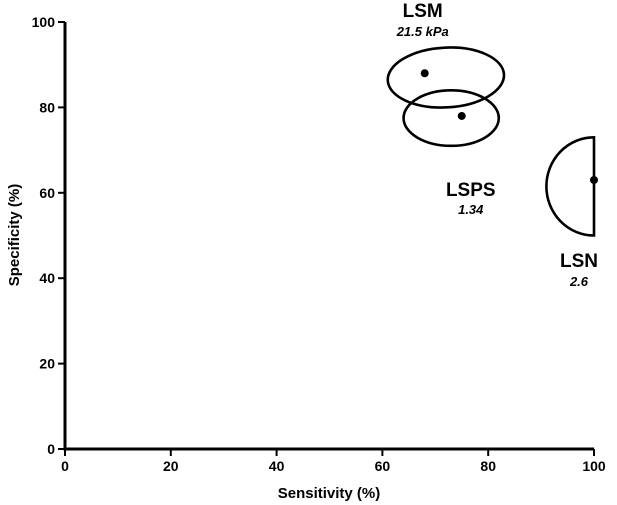  What do you see at coordinates (579, 281) in the screenshot?
I see `value-label-lsn: 2.6` at bounding box center [579, 281].